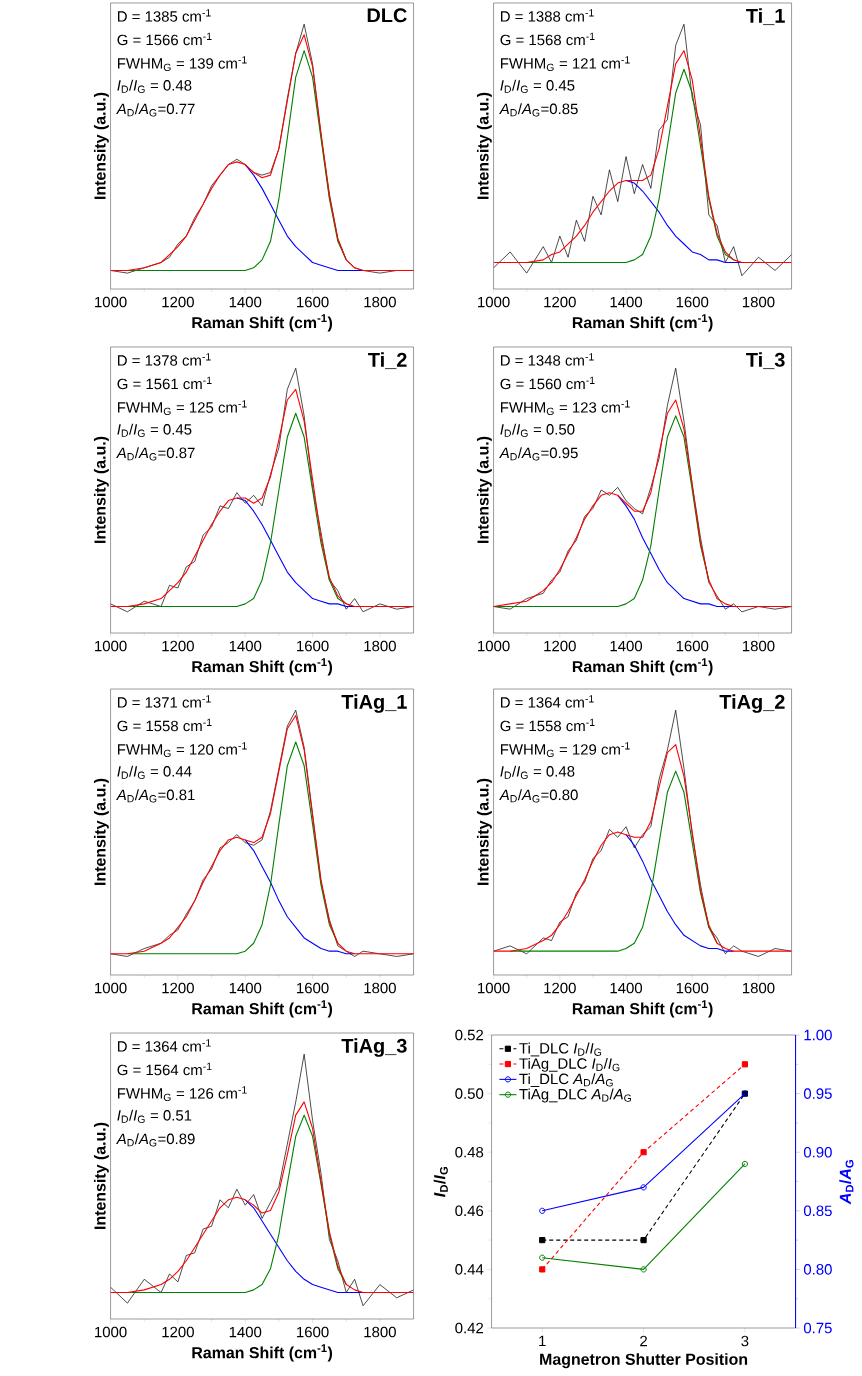  Describe the element at coordinates (644, 1361) in the screenshot. I see `x-axis-title: Magnetron Shutter Position` at that location.